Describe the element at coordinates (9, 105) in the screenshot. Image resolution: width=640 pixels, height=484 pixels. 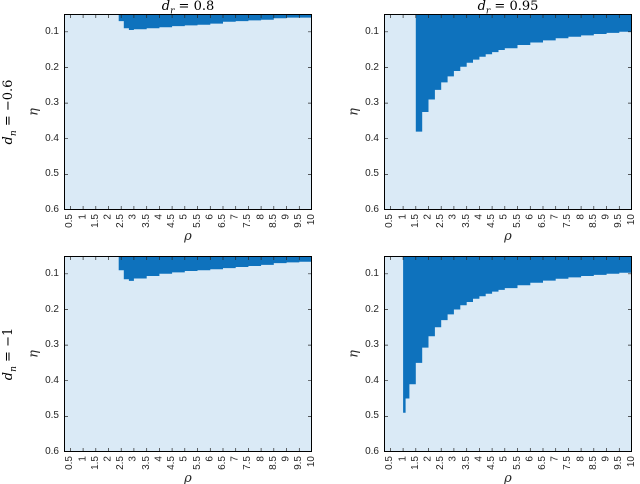
I see `row-label-value: = −0.6` at that location.